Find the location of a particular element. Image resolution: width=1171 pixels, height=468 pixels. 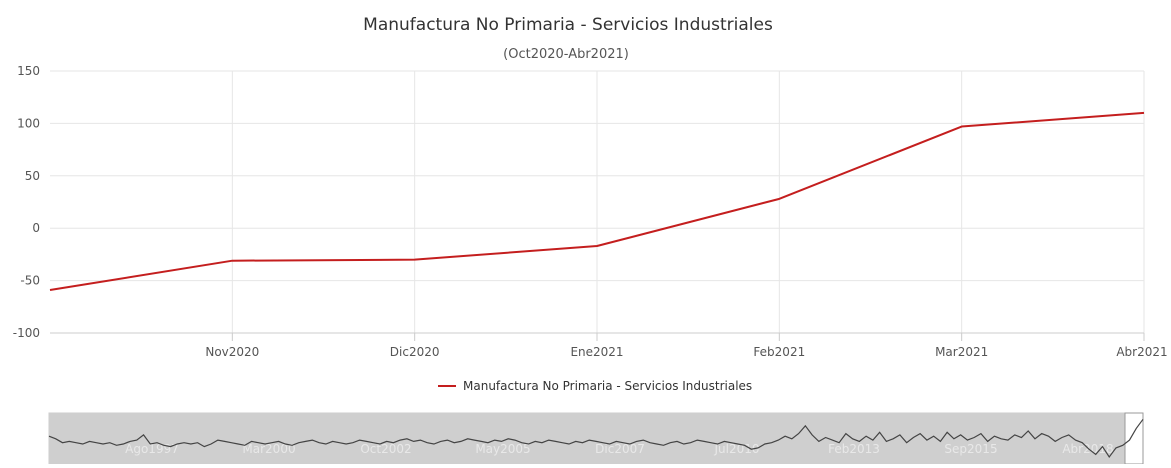

x-tick-label: Nov2020 is located at coordinates (232, 352).